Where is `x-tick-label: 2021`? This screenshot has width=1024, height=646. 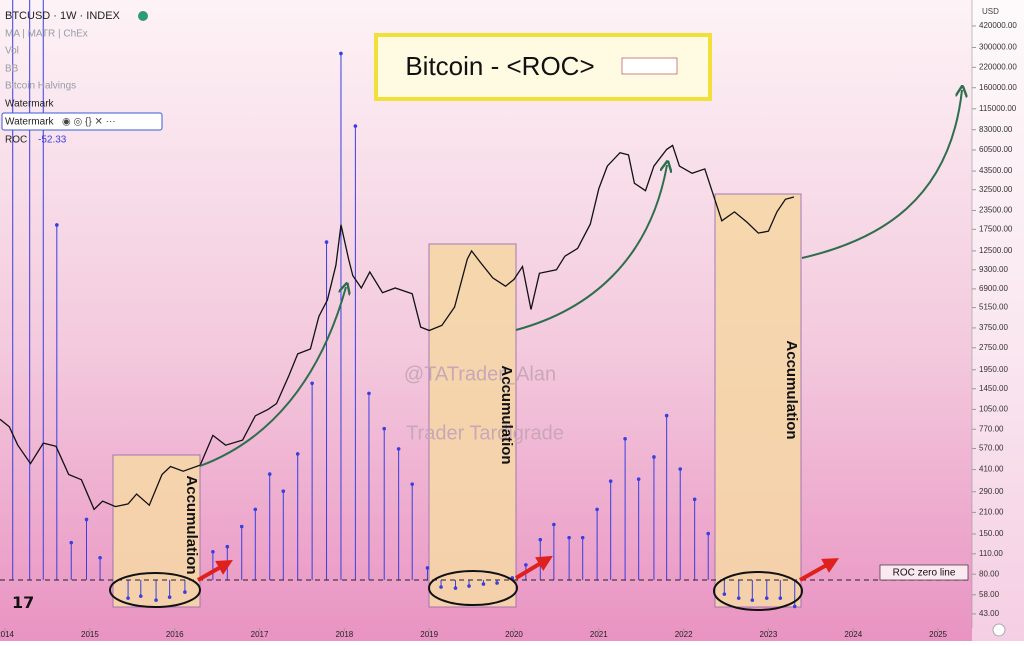
x-tick-label: 2021 is located at coordinates (599, 634).